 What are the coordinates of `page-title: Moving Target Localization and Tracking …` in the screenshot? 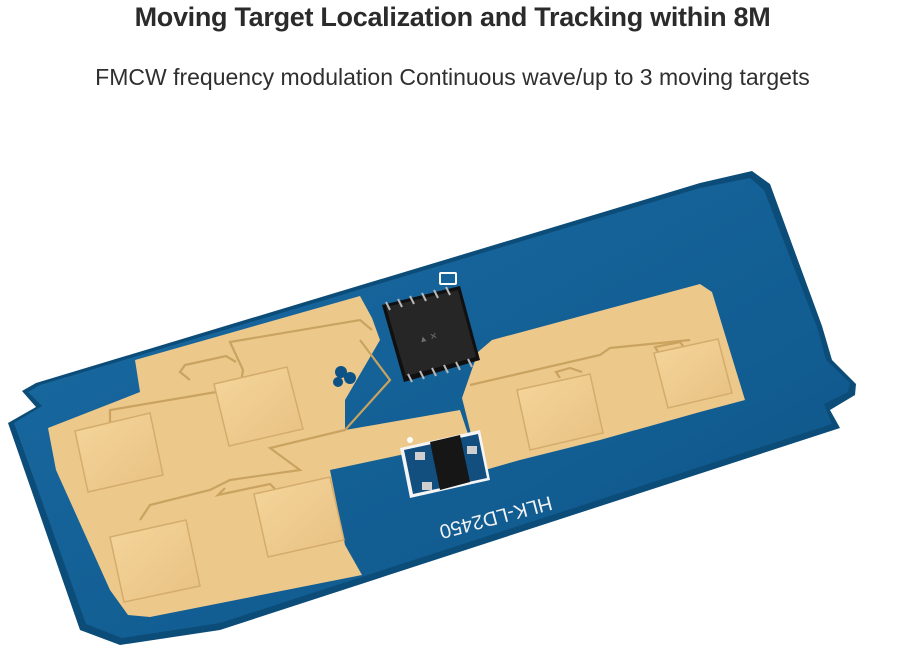 It's located at (452, 17).